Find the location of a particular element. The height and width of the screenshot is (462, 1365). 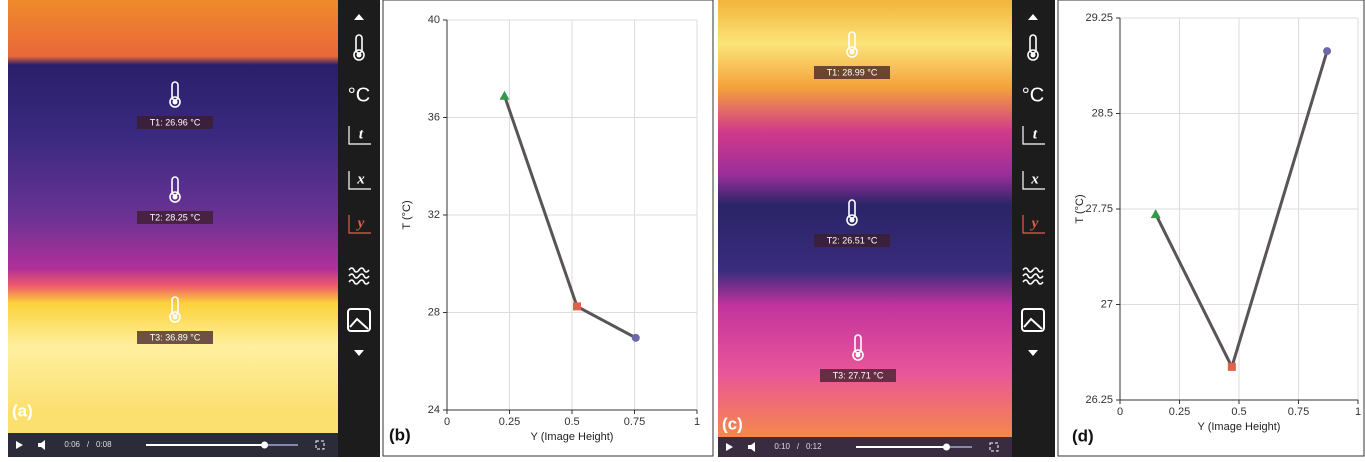

current-time: 0:06 is located at coordinates (72, 444).